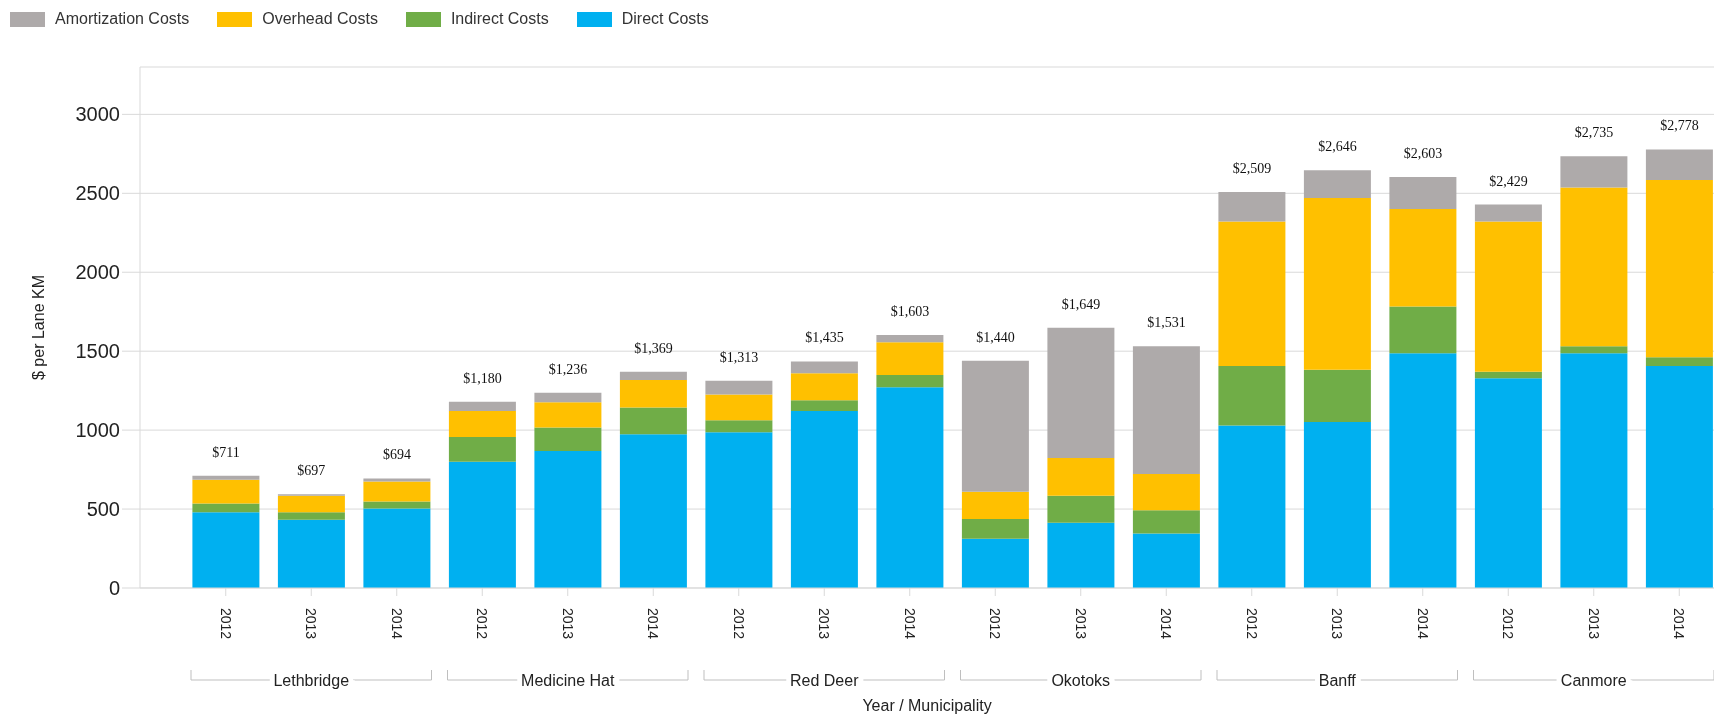  I want to click on y-axis-title: $ per Lane KM, so click(38, 327).